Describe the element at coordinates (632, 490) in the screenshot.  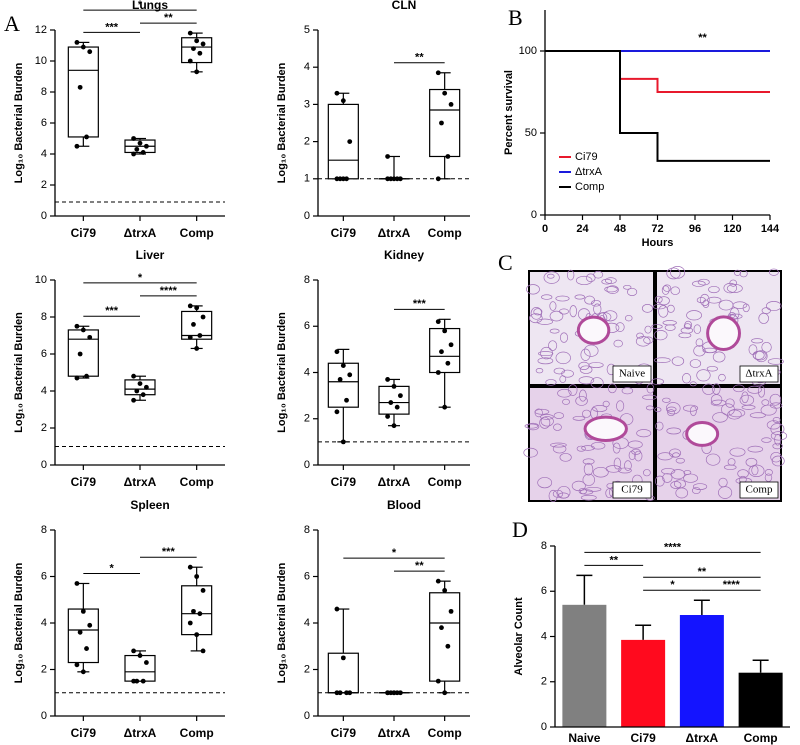
I see `micrograph-label: Ci79` at that location.